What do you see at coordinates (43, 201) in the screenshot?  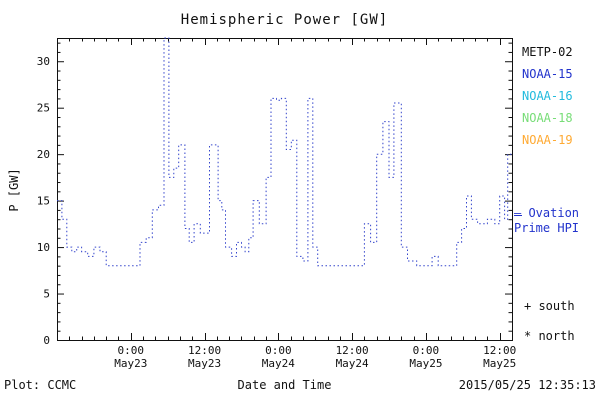 I see `y-tick-label: 15` at bounding box center [43, 201].